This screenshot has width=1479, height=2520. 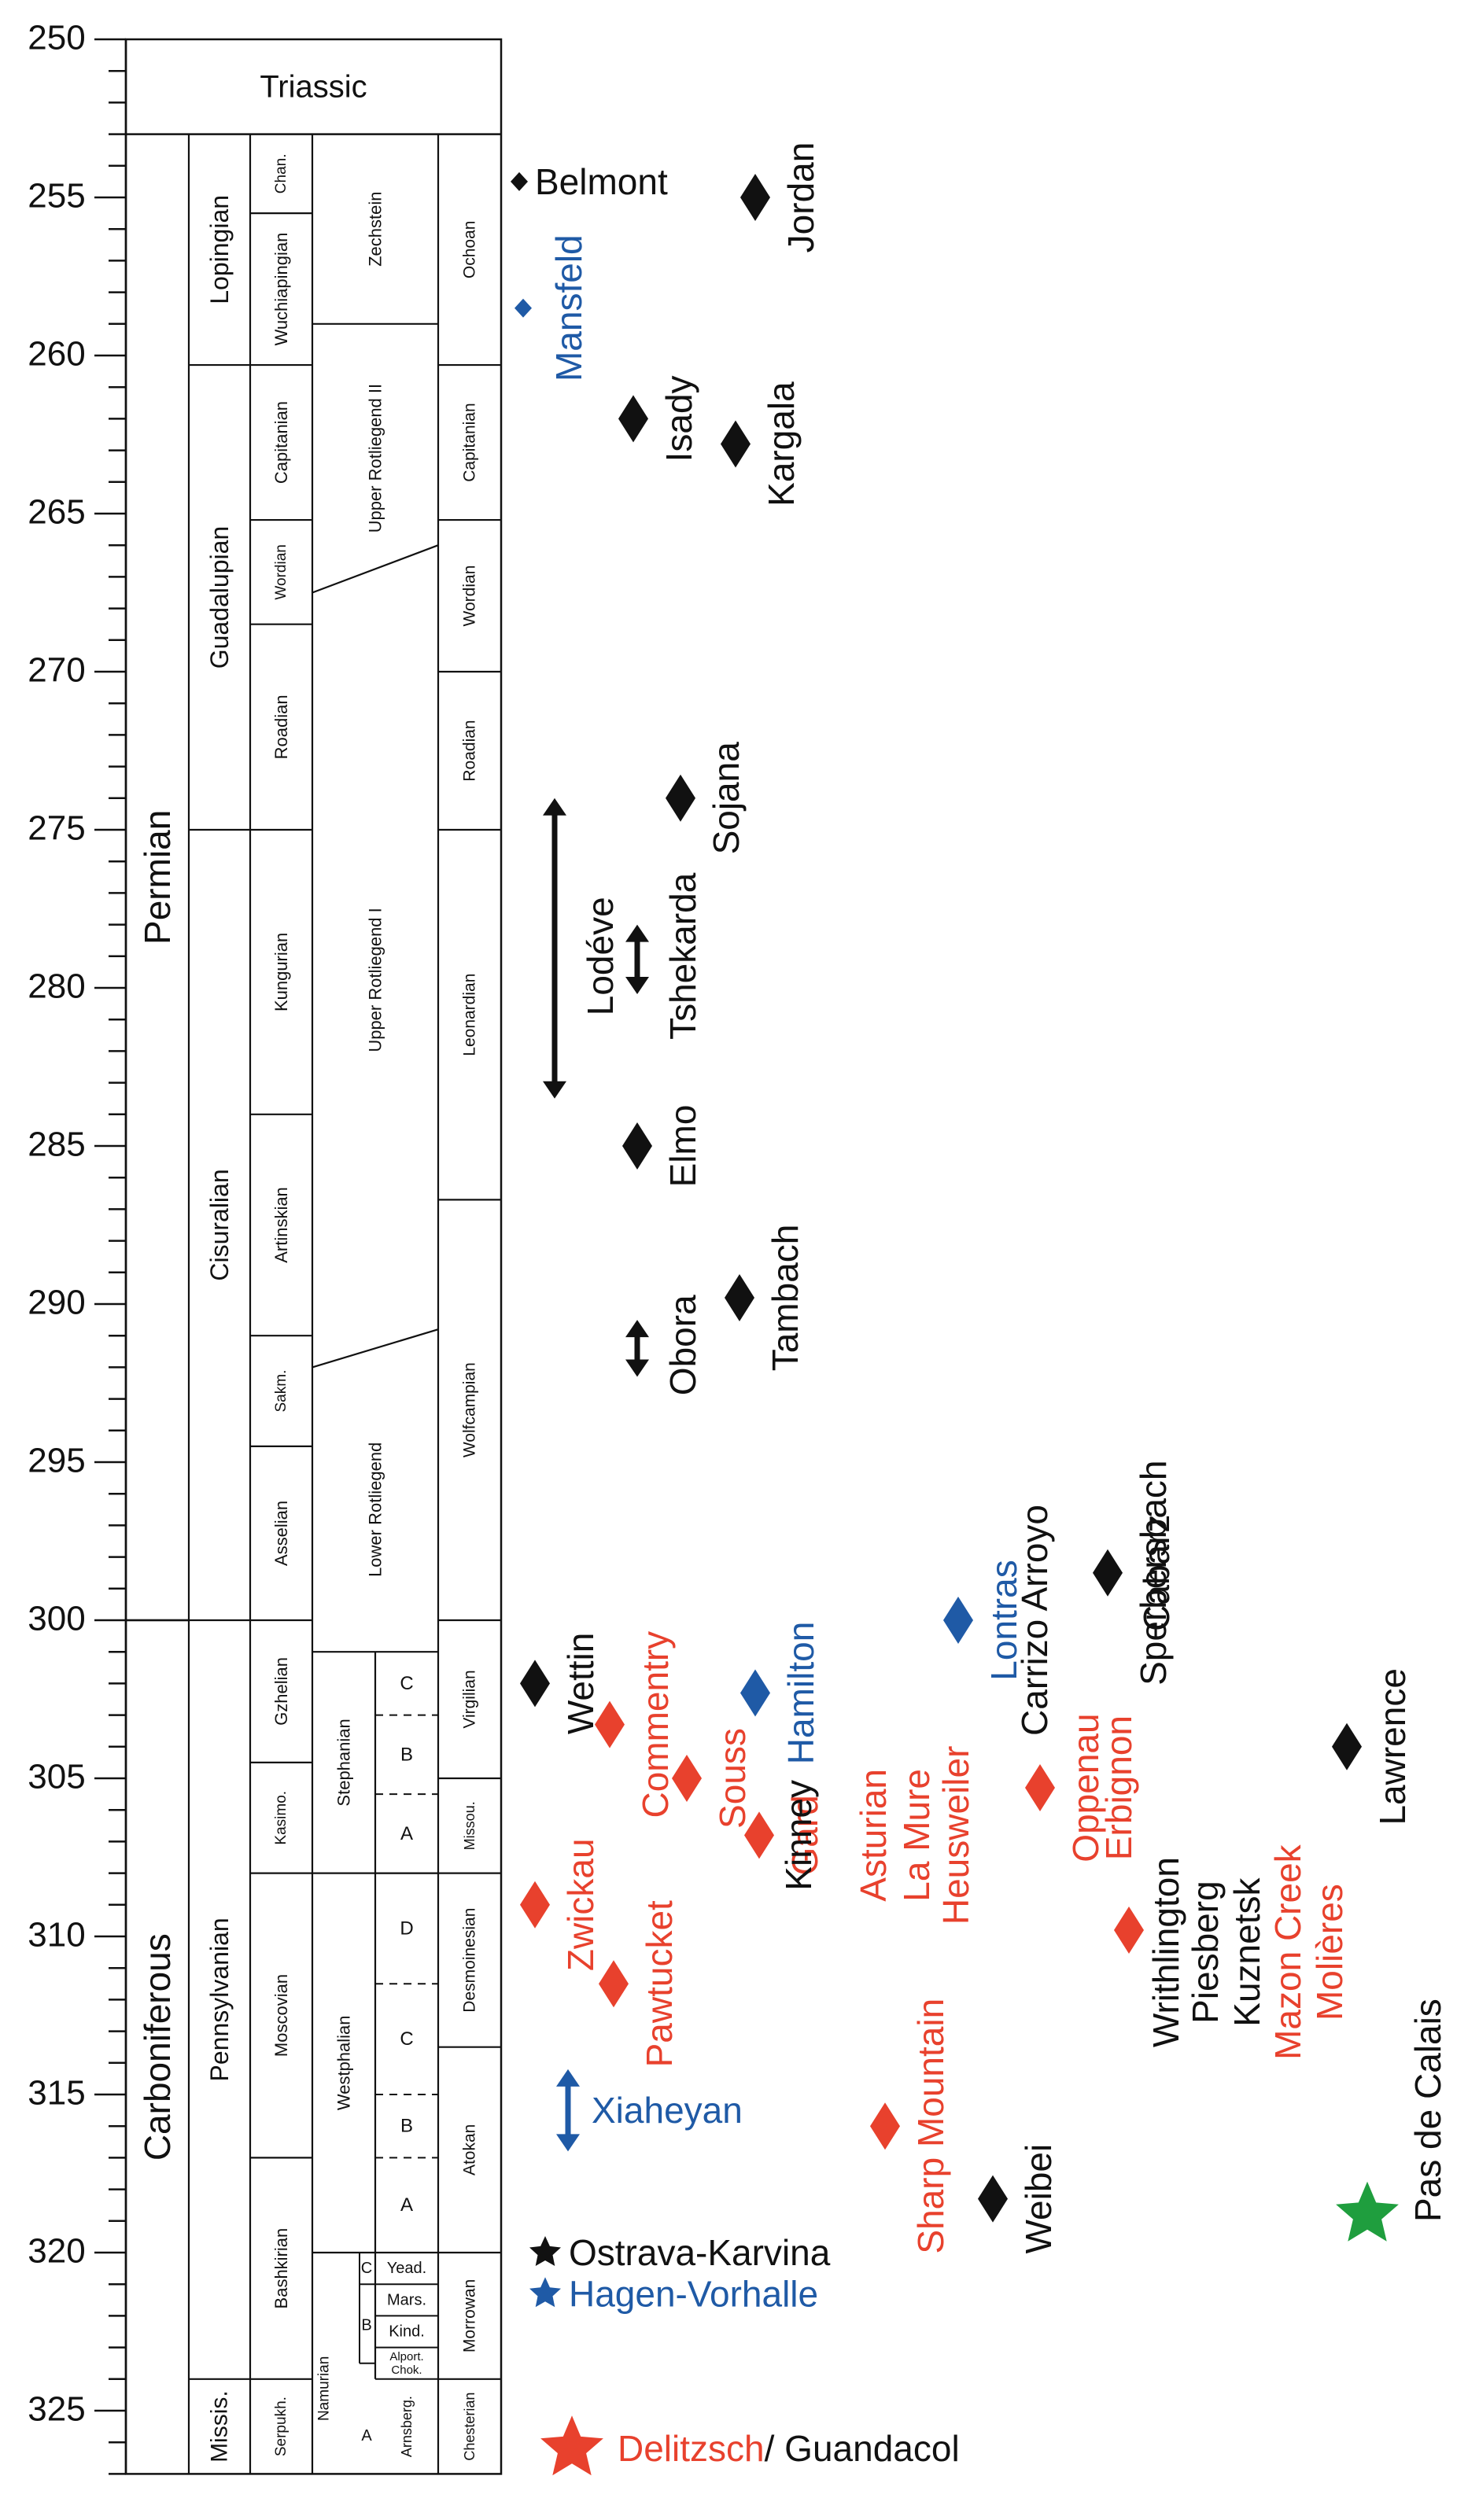 I want to click on series-cisuralian: Cisuralian, so click(x=219, y=1224).